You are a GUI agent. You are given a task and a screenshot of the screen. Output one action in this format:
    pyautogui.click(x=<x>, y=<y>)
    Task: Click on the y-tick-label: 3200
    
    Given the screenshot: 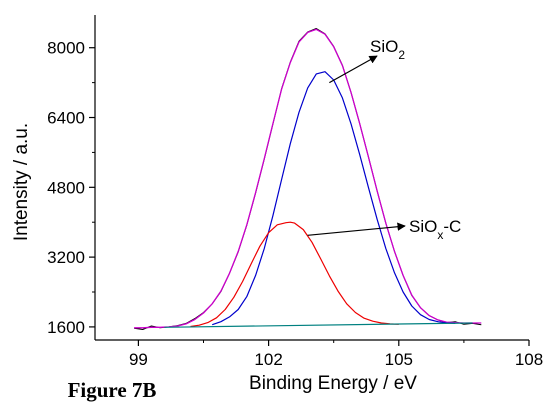 What is the action you would take?
    pyautogui.click(x=66, y=257)
    